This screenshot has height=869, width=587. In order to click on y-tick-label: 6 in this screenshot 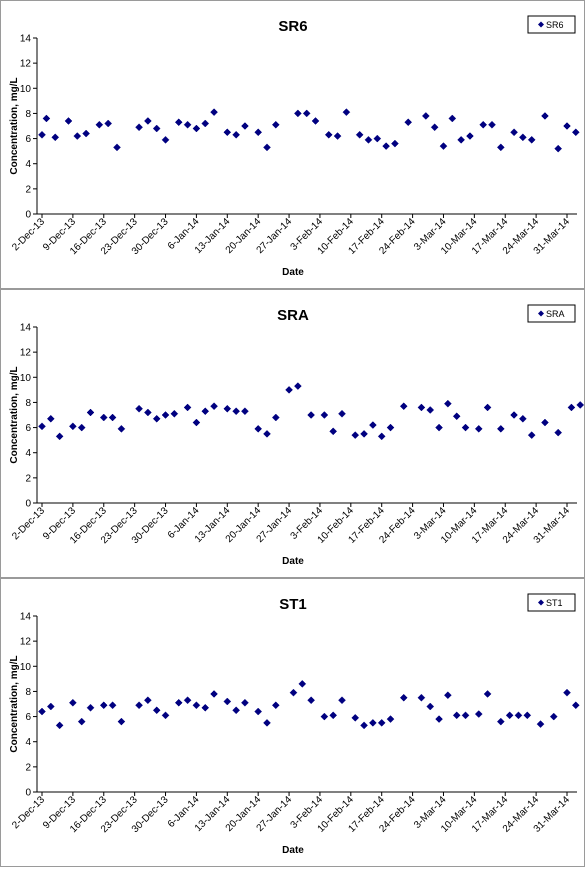, I will do `click(28, 717)`.